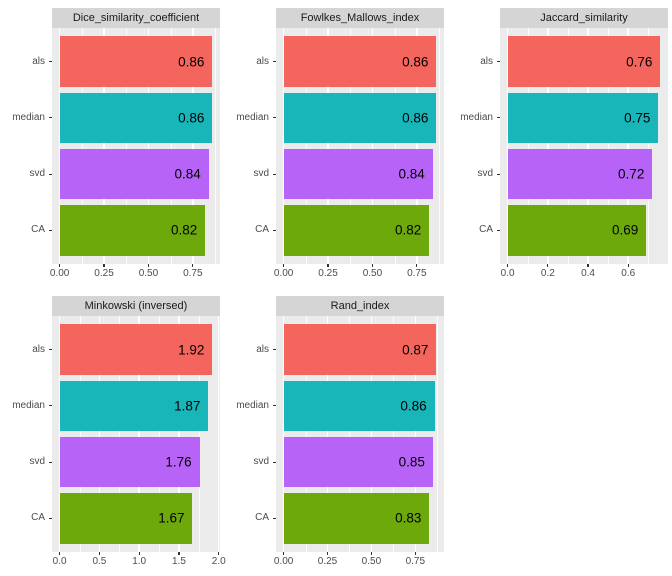 This screenshot has height=576, width=672. Describe the element at coordinates (218, 561) in the screenshot. I see `x-axis-tick-label: 2.0` at that location.